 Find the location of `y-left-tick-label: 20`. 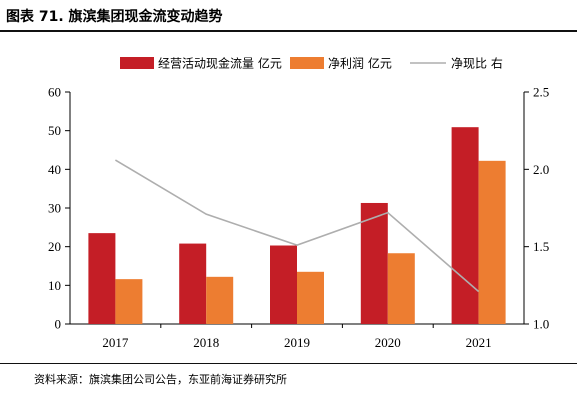

y-left-tick-label: 20 is located at coordinates (54, 246).